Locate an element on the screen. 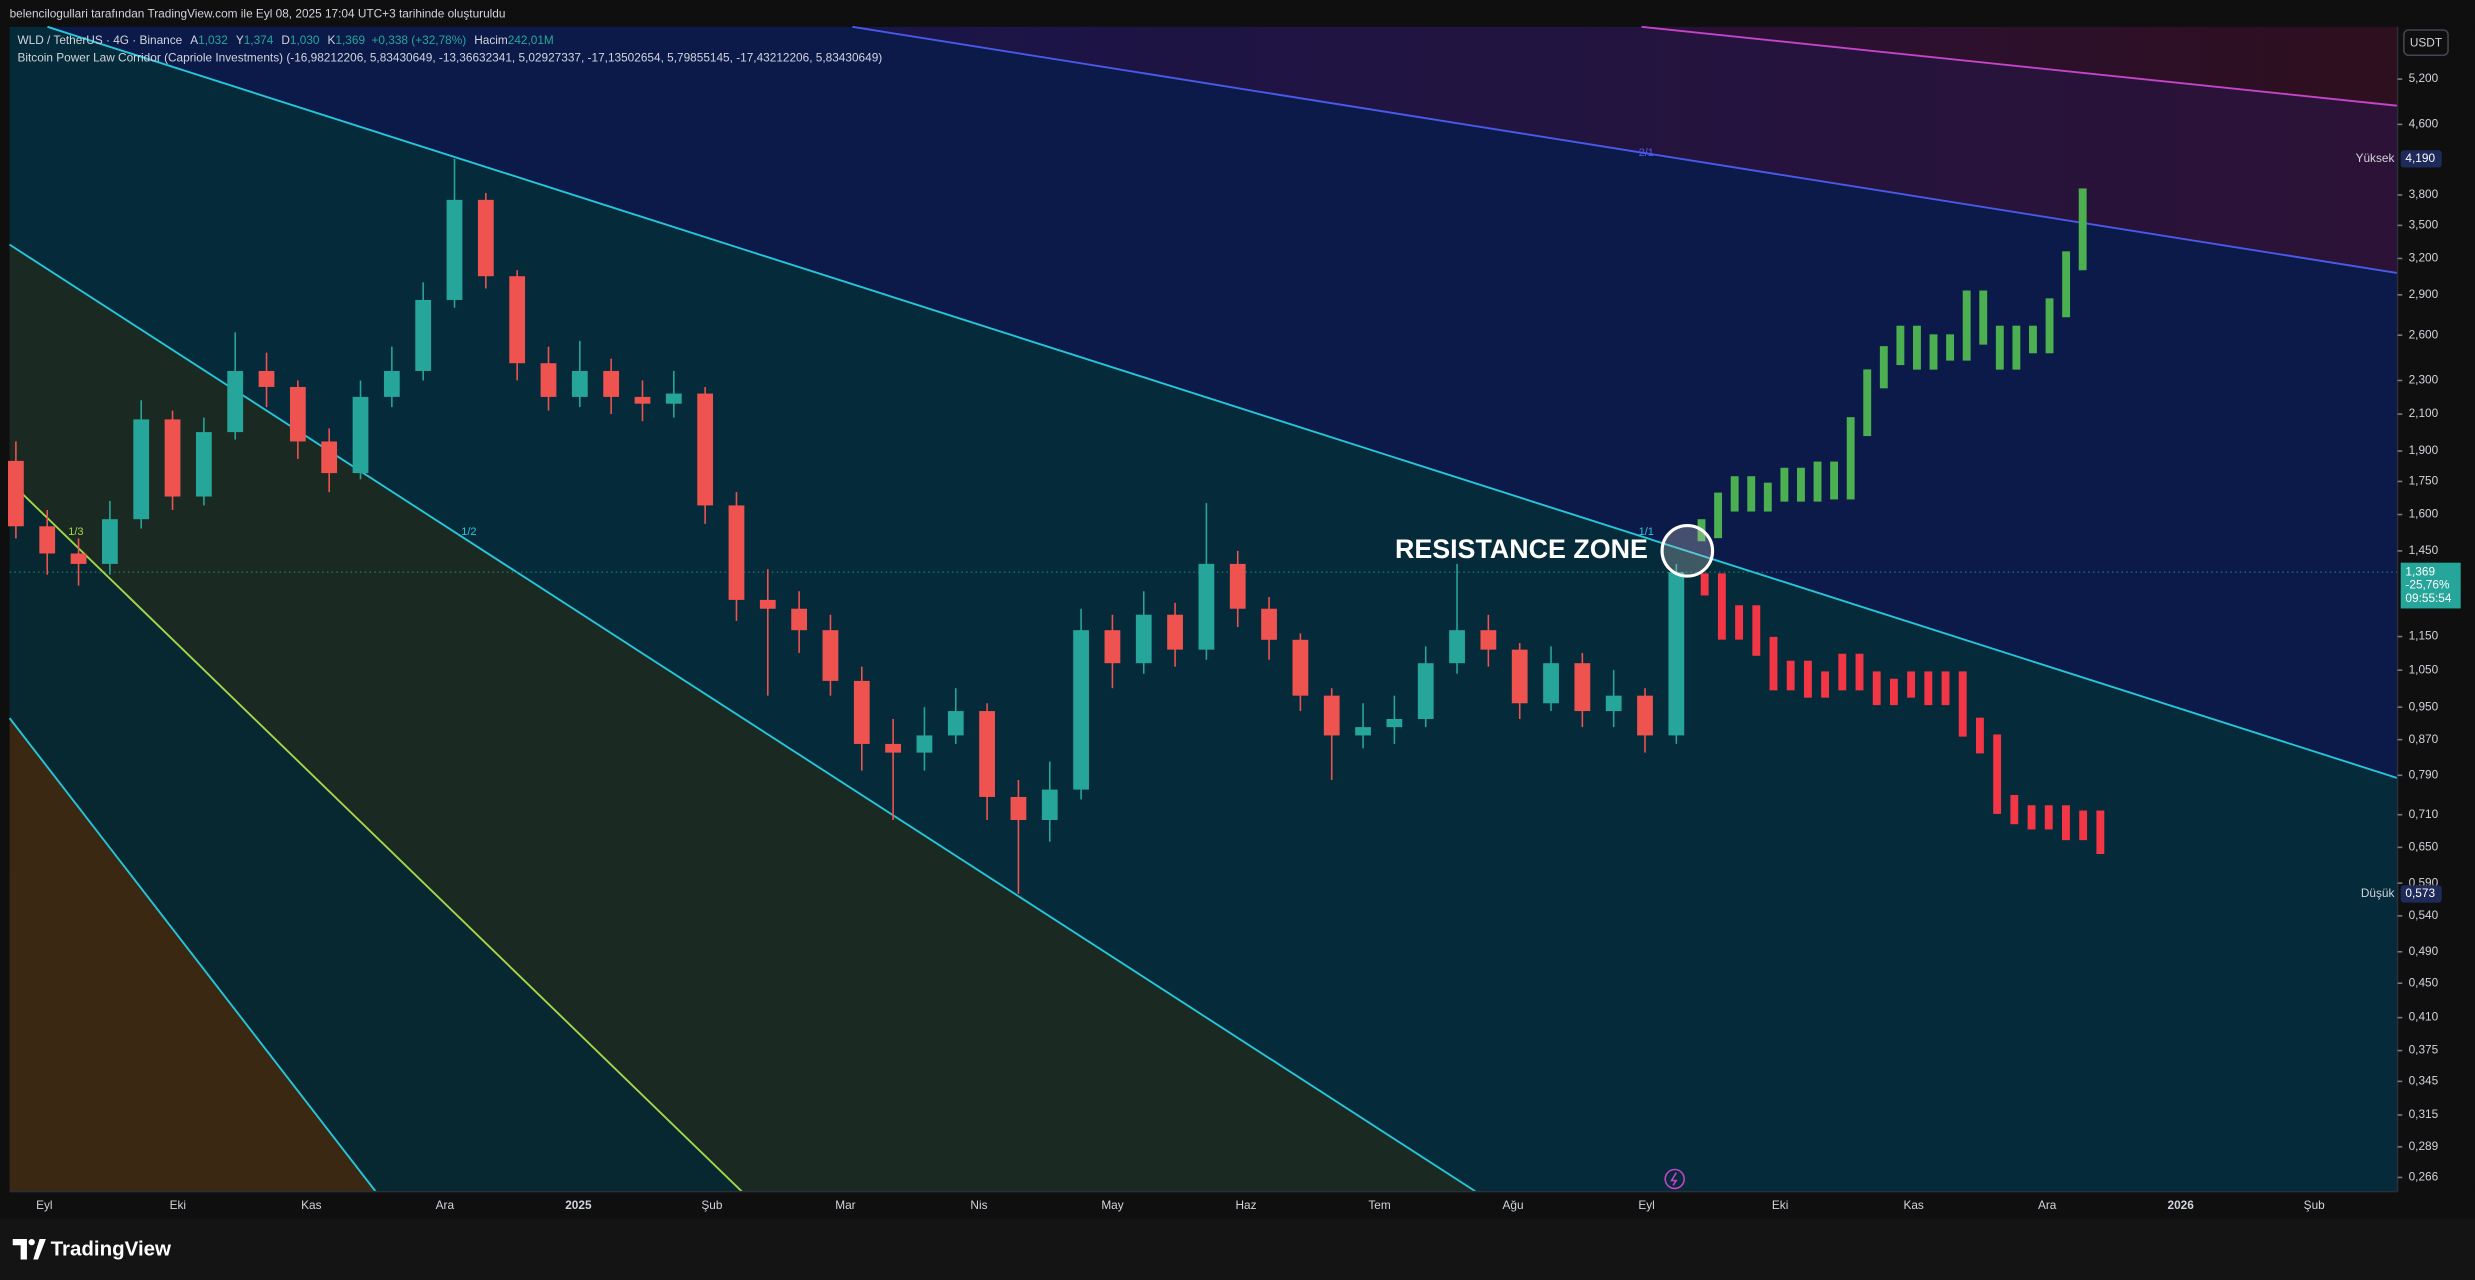 Image resolution: width=2475 pixels, height=1280 pixels. x-tick-label: Ara is located at coordinates (445, 1205).